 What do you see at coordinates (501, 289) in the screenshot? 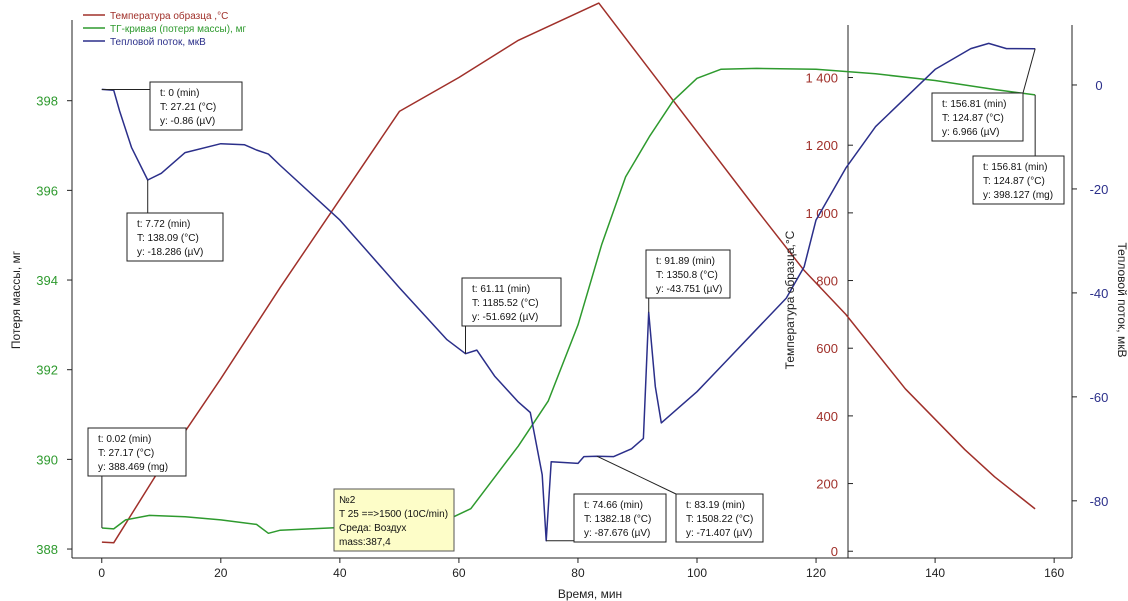
I see `annotation-text: t: 61.11 (min)` at bounding box center [501, 289].